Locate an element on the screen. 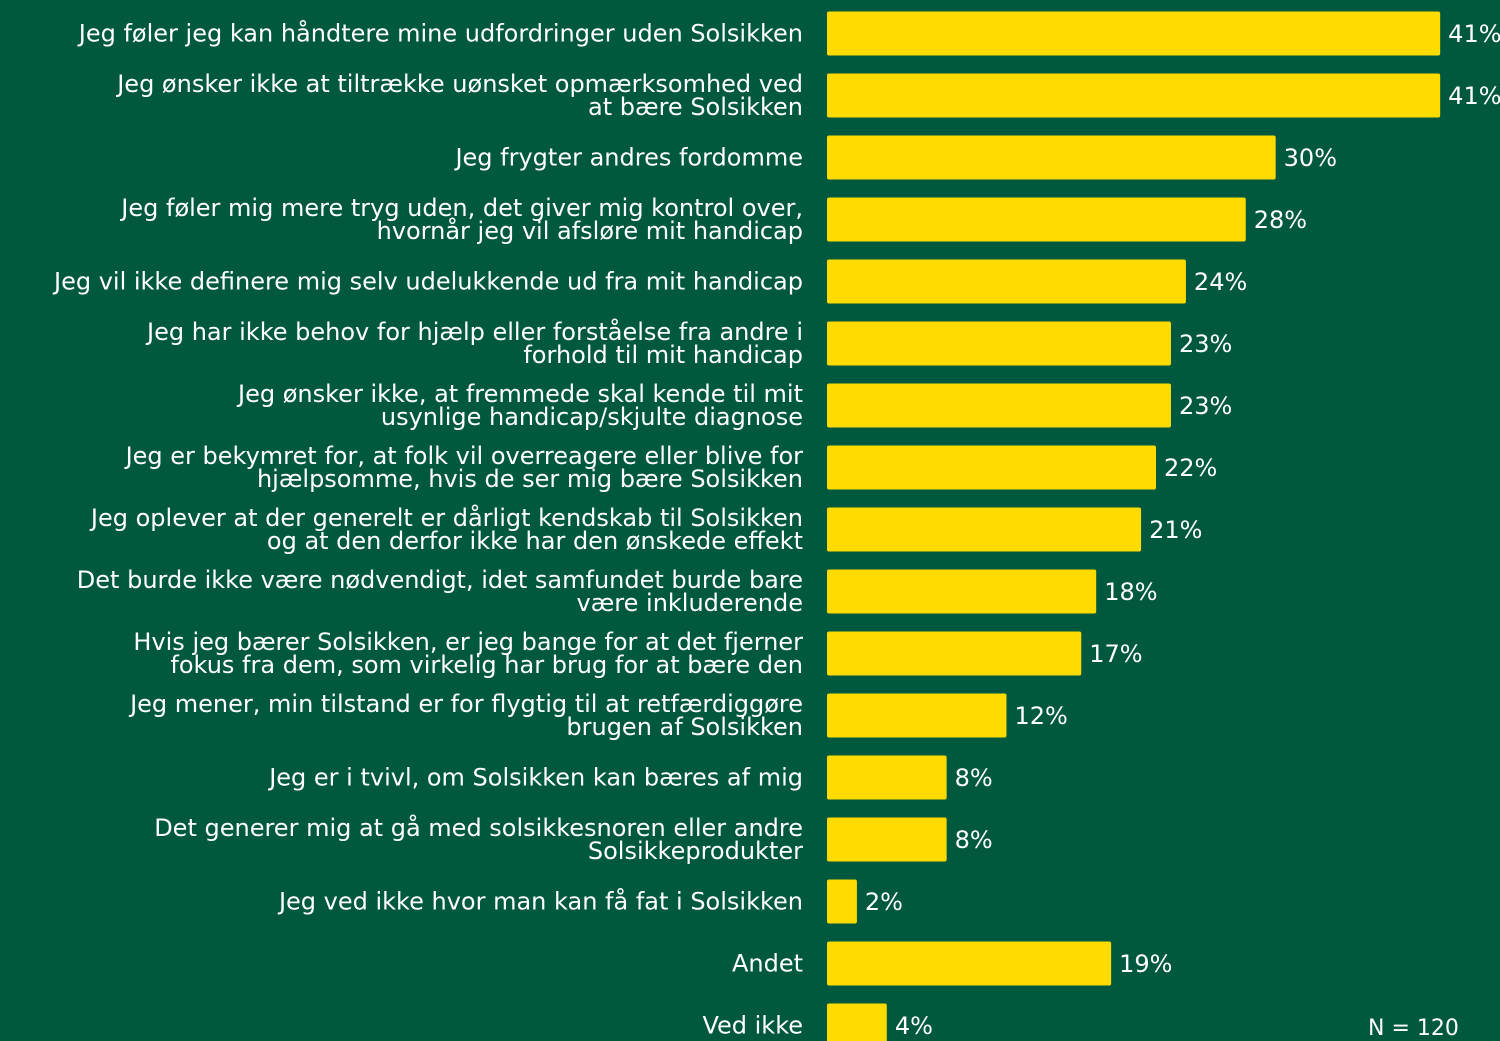  category-label: Jeg frygter andres fordomme is located at coordinates (629, 157).